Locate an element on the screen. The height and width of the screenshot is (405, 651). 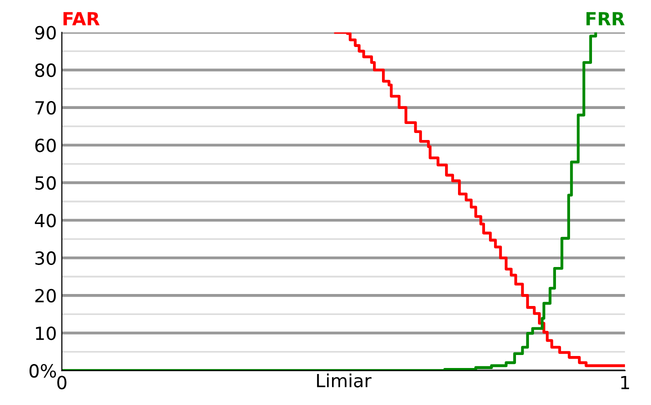
y-tick-label: 10 is located at coordinates (46, 333).